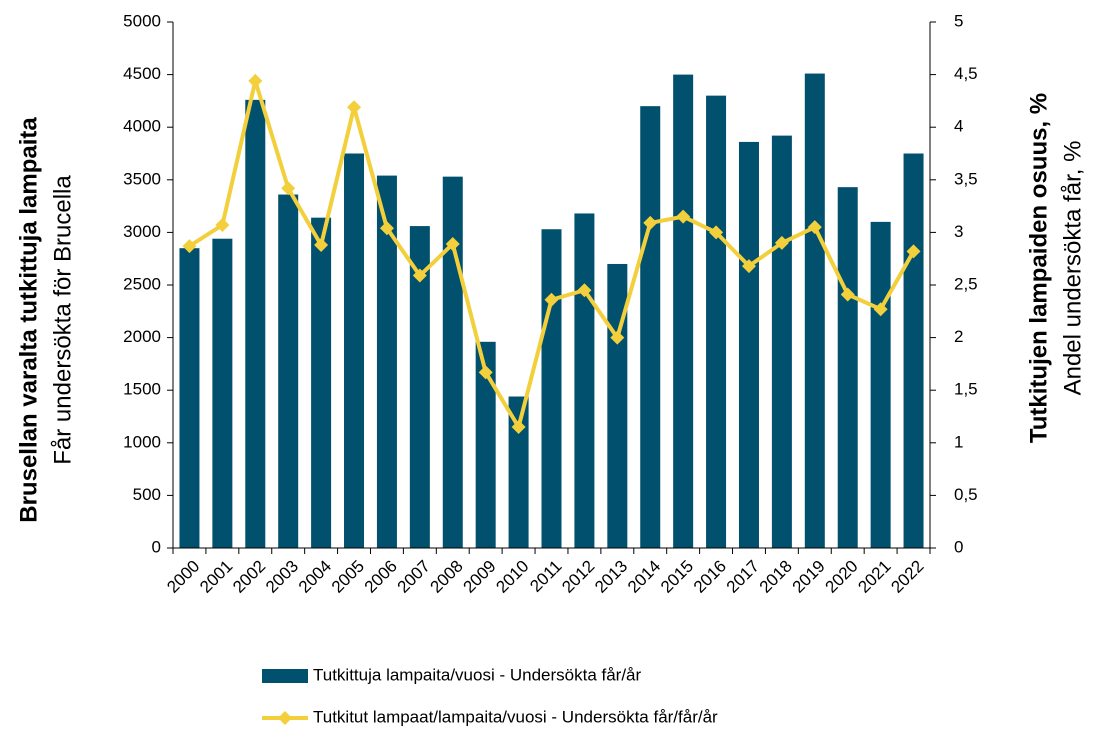 The width and height of the screenshot is (1093, 729). I want to click on y-axis-subtitle: Får undersökta för Brucella, so click(62, 320).